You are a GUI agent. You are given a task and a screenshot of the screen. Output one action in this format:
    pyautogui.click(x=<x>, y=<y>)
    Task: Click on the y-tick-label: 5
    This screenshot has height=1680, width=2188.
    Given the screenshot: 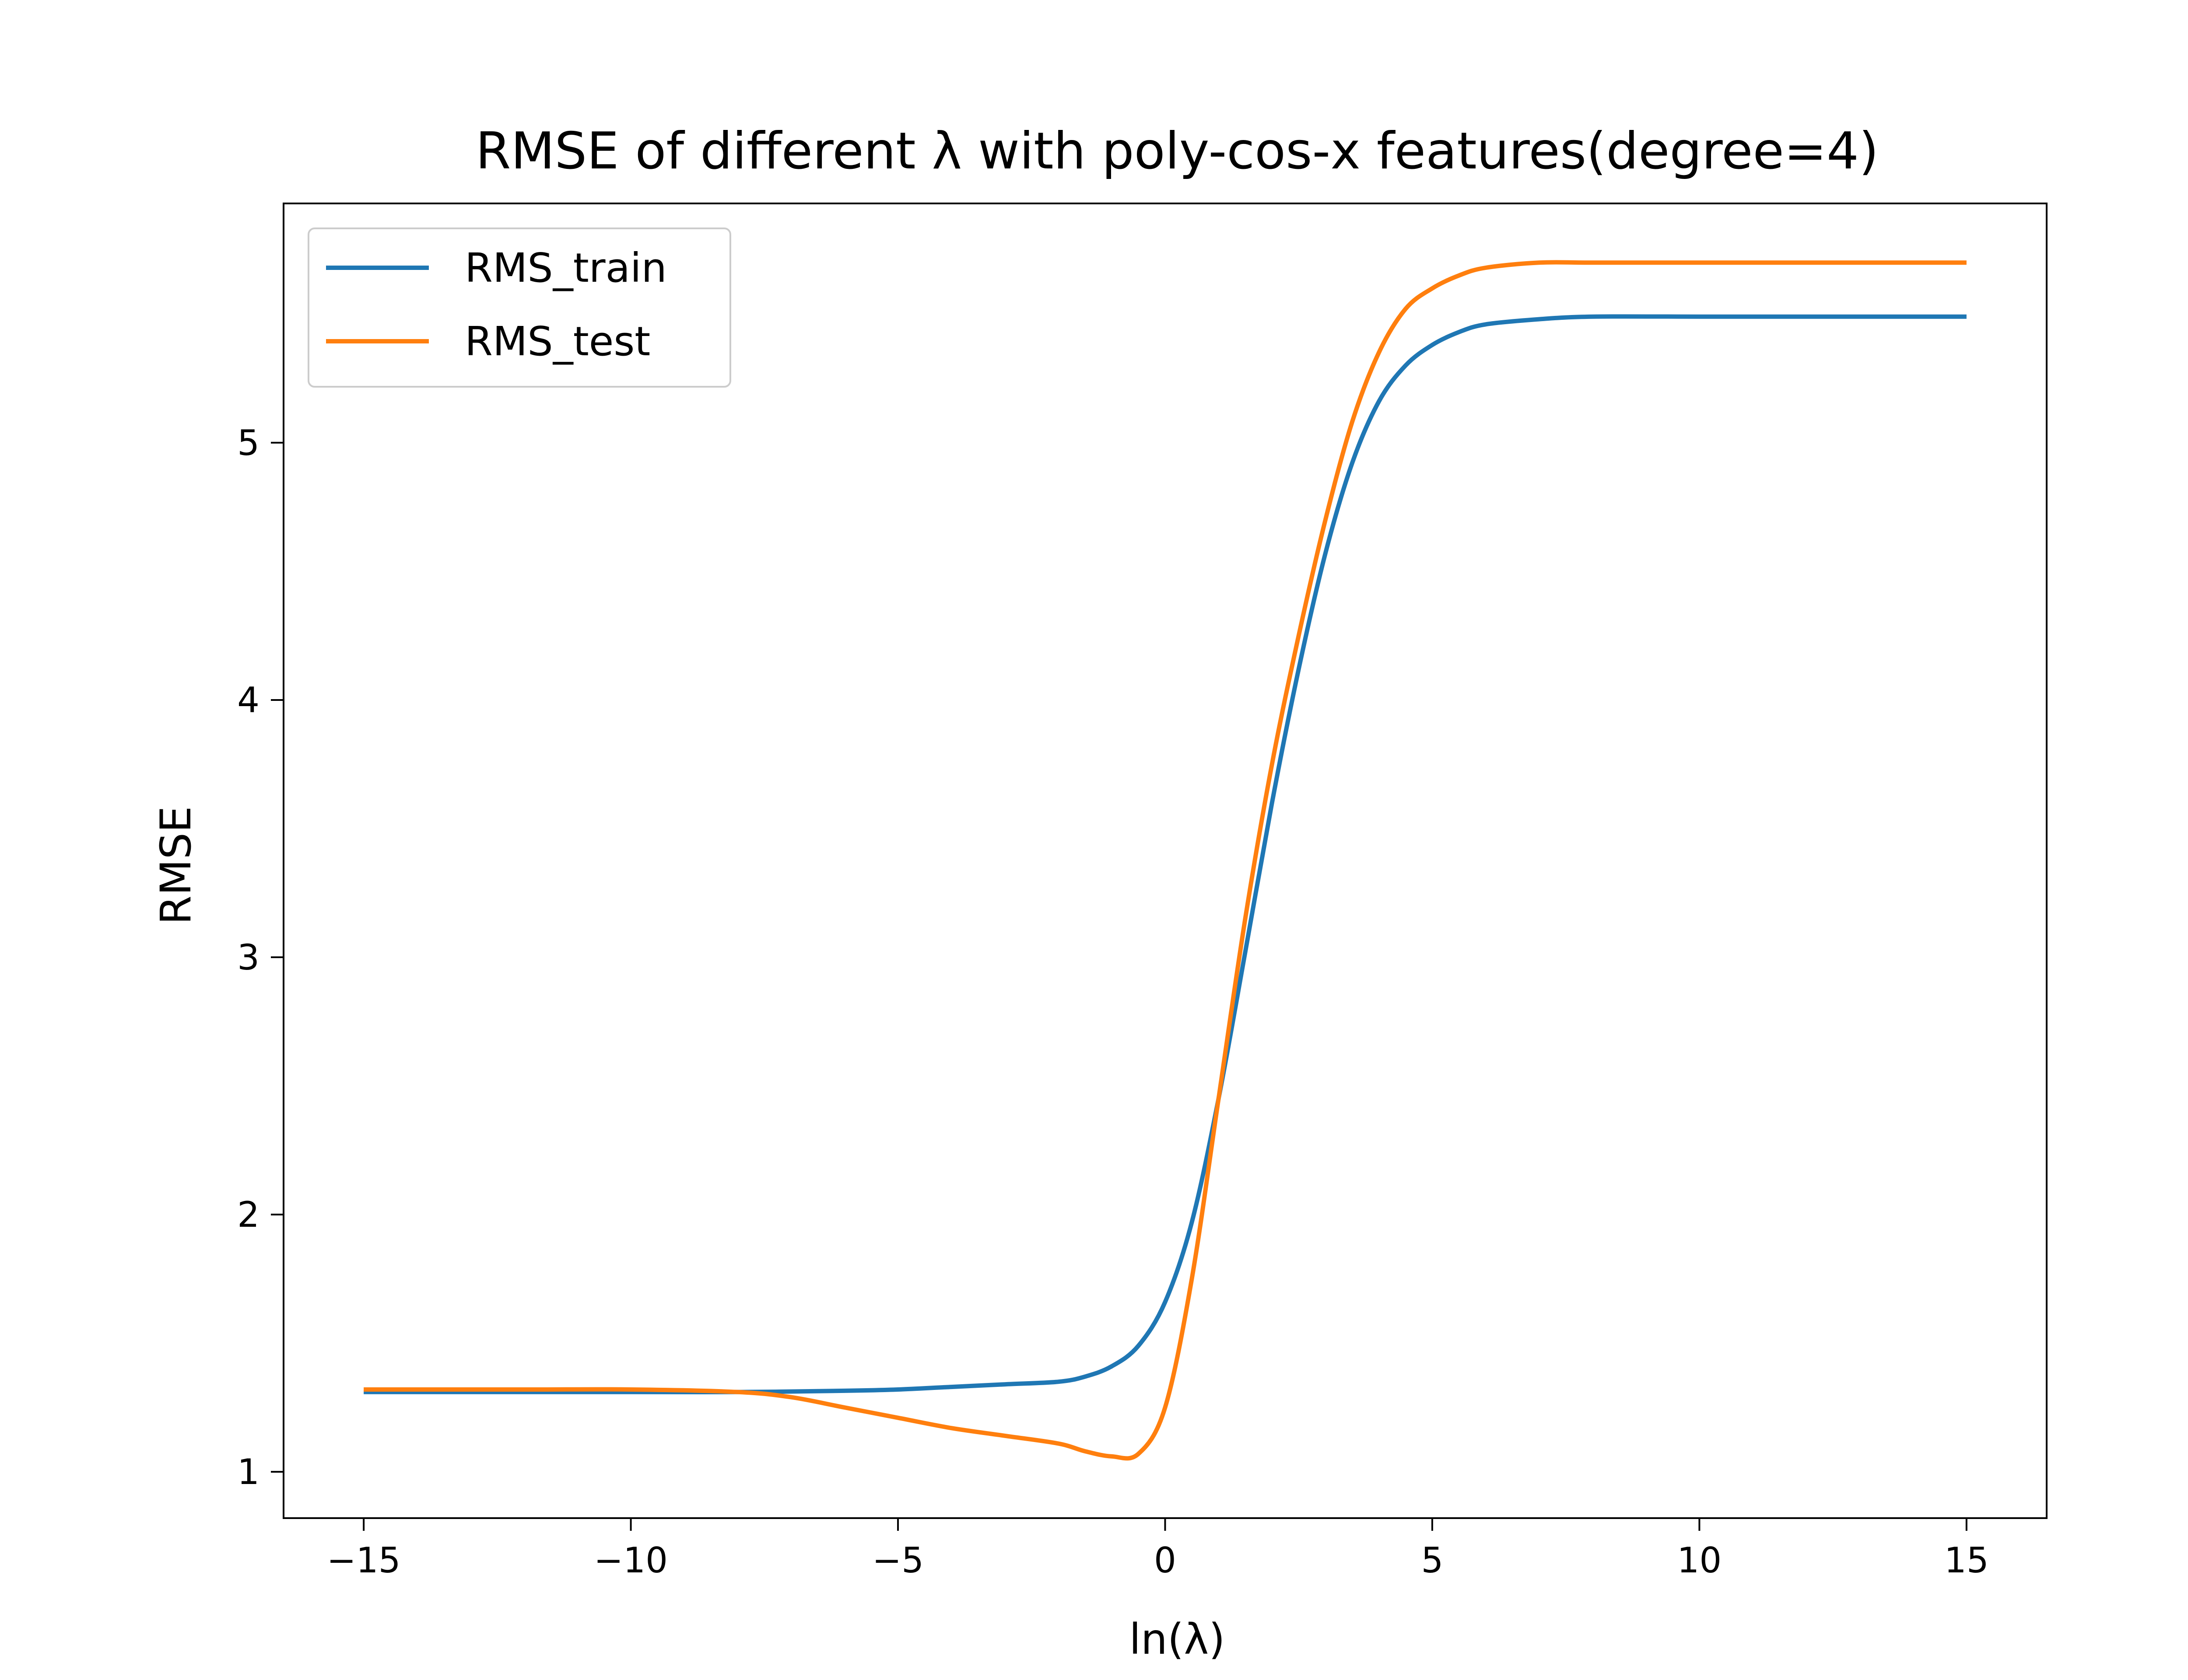 What is the action you would take?
    pyautogui.click(x=248, y=443)
    